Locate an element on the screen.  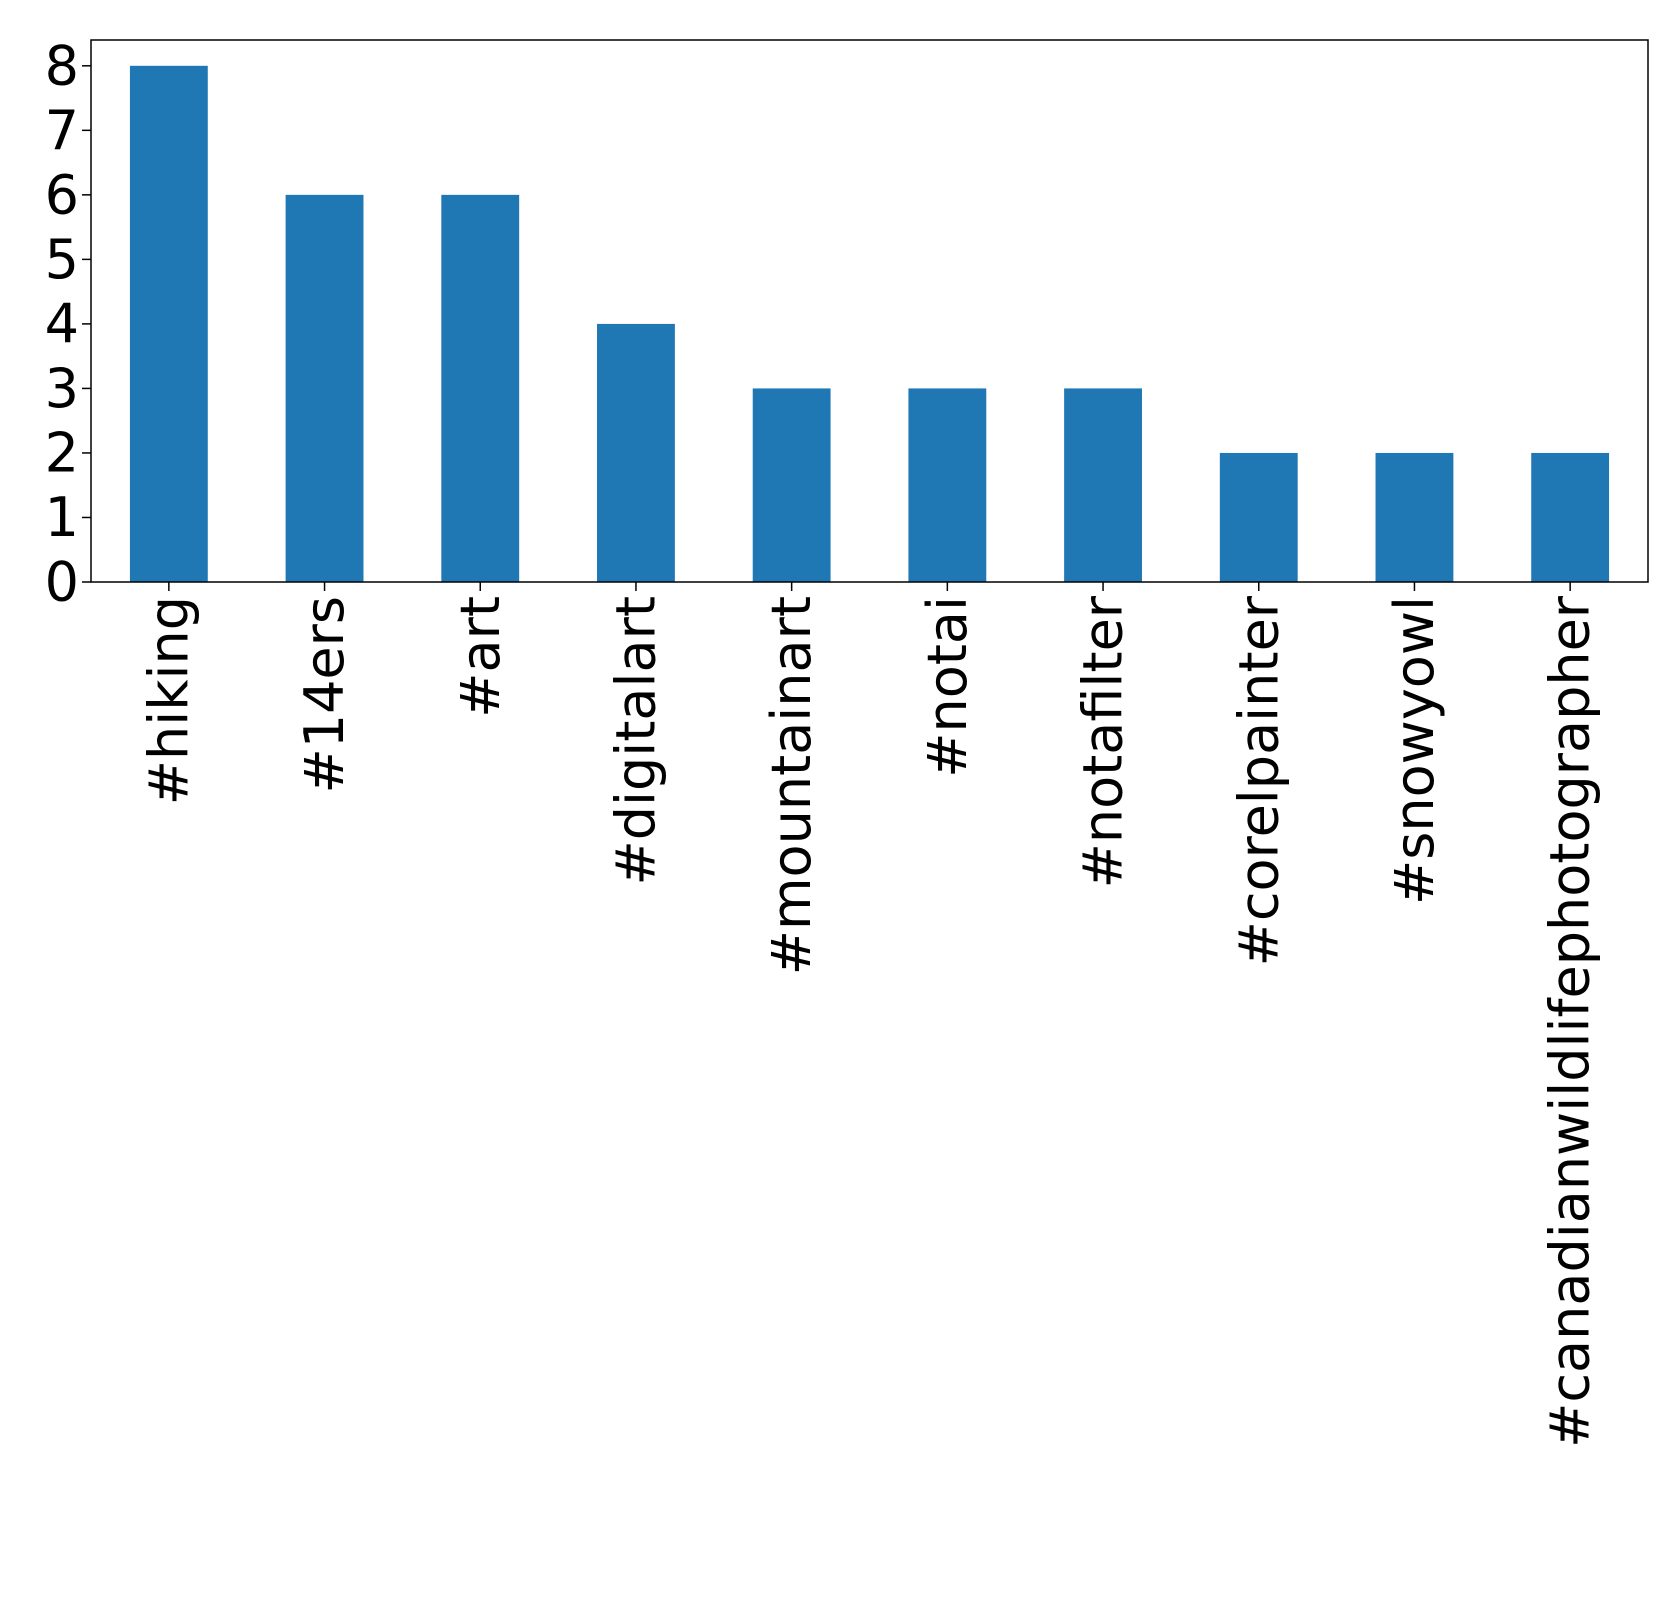
bar-canadianwildlifephotographer is located at coordinates (1570, 517).